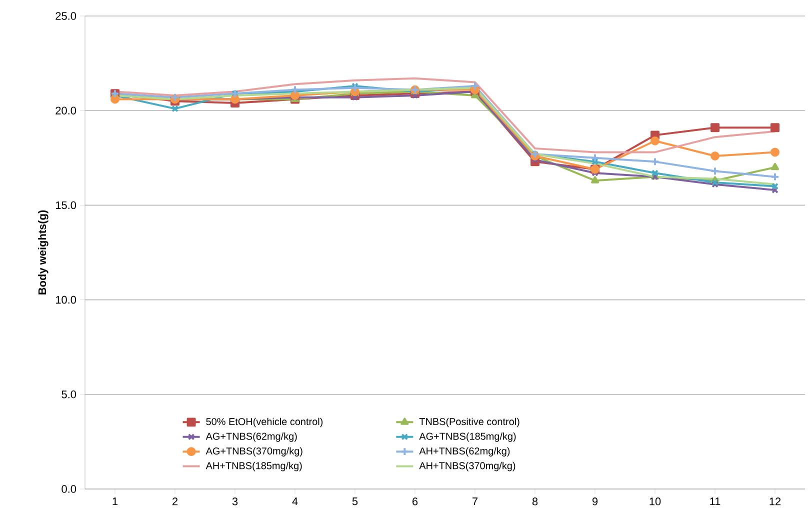 Image resolution: width=808 pixels, height=521 pixels. What do you see at coordinates (535, 502) in the screenshot?
I see `x-tick-label: 8` at bounding box center [535, 502].